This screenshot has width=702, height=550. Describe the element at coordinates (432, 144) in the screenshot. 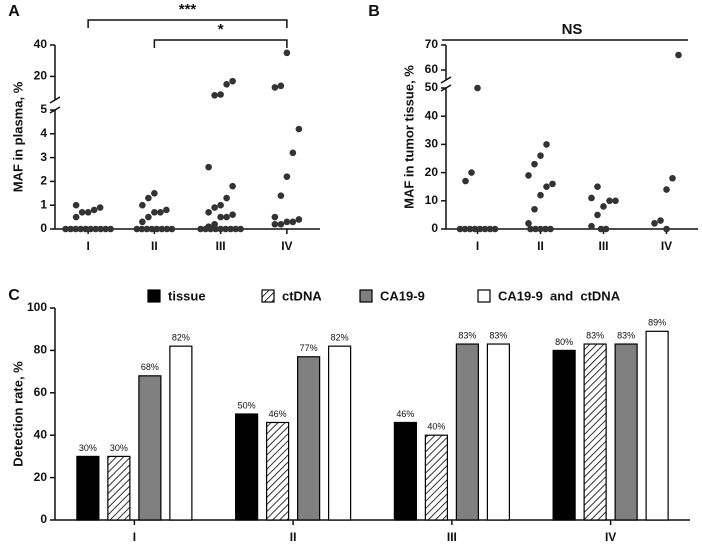

I see `y-tick-label: 30` at that location.